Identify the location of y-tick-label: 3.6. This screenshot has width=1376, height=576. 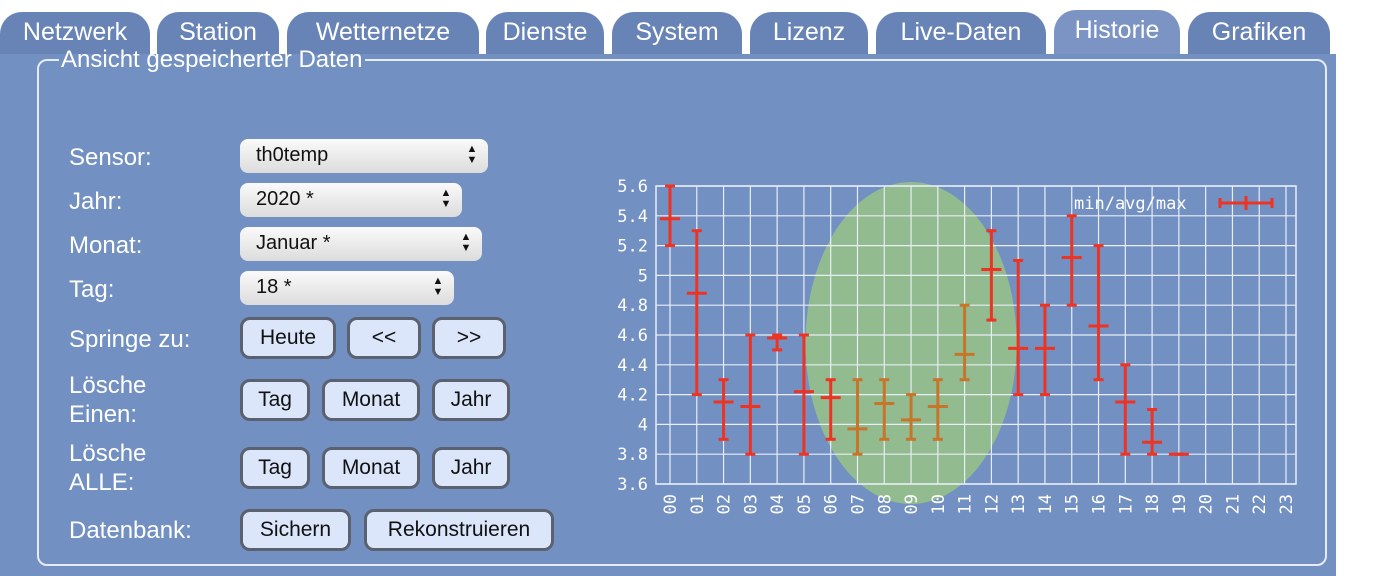
(632, 485).